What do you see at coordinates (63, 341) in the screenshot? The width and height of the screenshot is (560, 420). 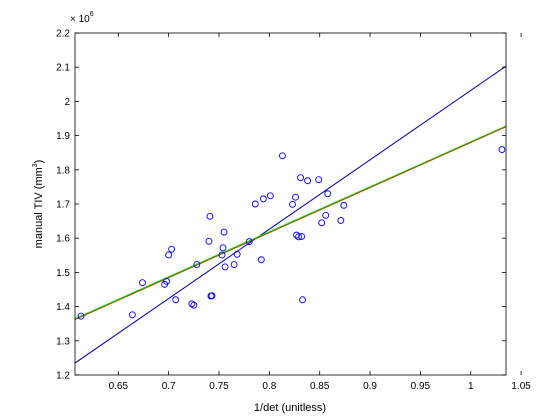 I see `y-tick-label: 1.3` at bounding box center [63, 341].